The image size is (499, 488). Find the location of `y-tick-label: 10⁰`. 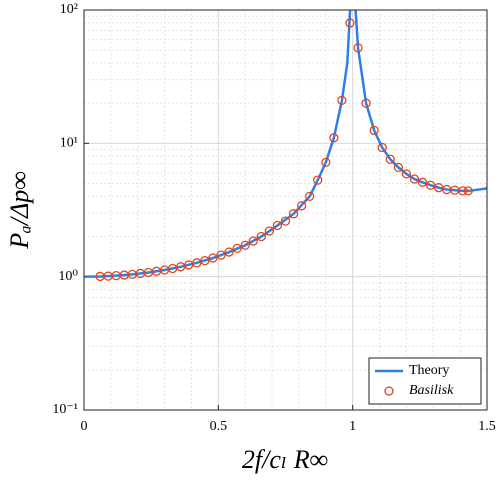

y-tick-label: 10⁰ is located at coordinates (68, 276).